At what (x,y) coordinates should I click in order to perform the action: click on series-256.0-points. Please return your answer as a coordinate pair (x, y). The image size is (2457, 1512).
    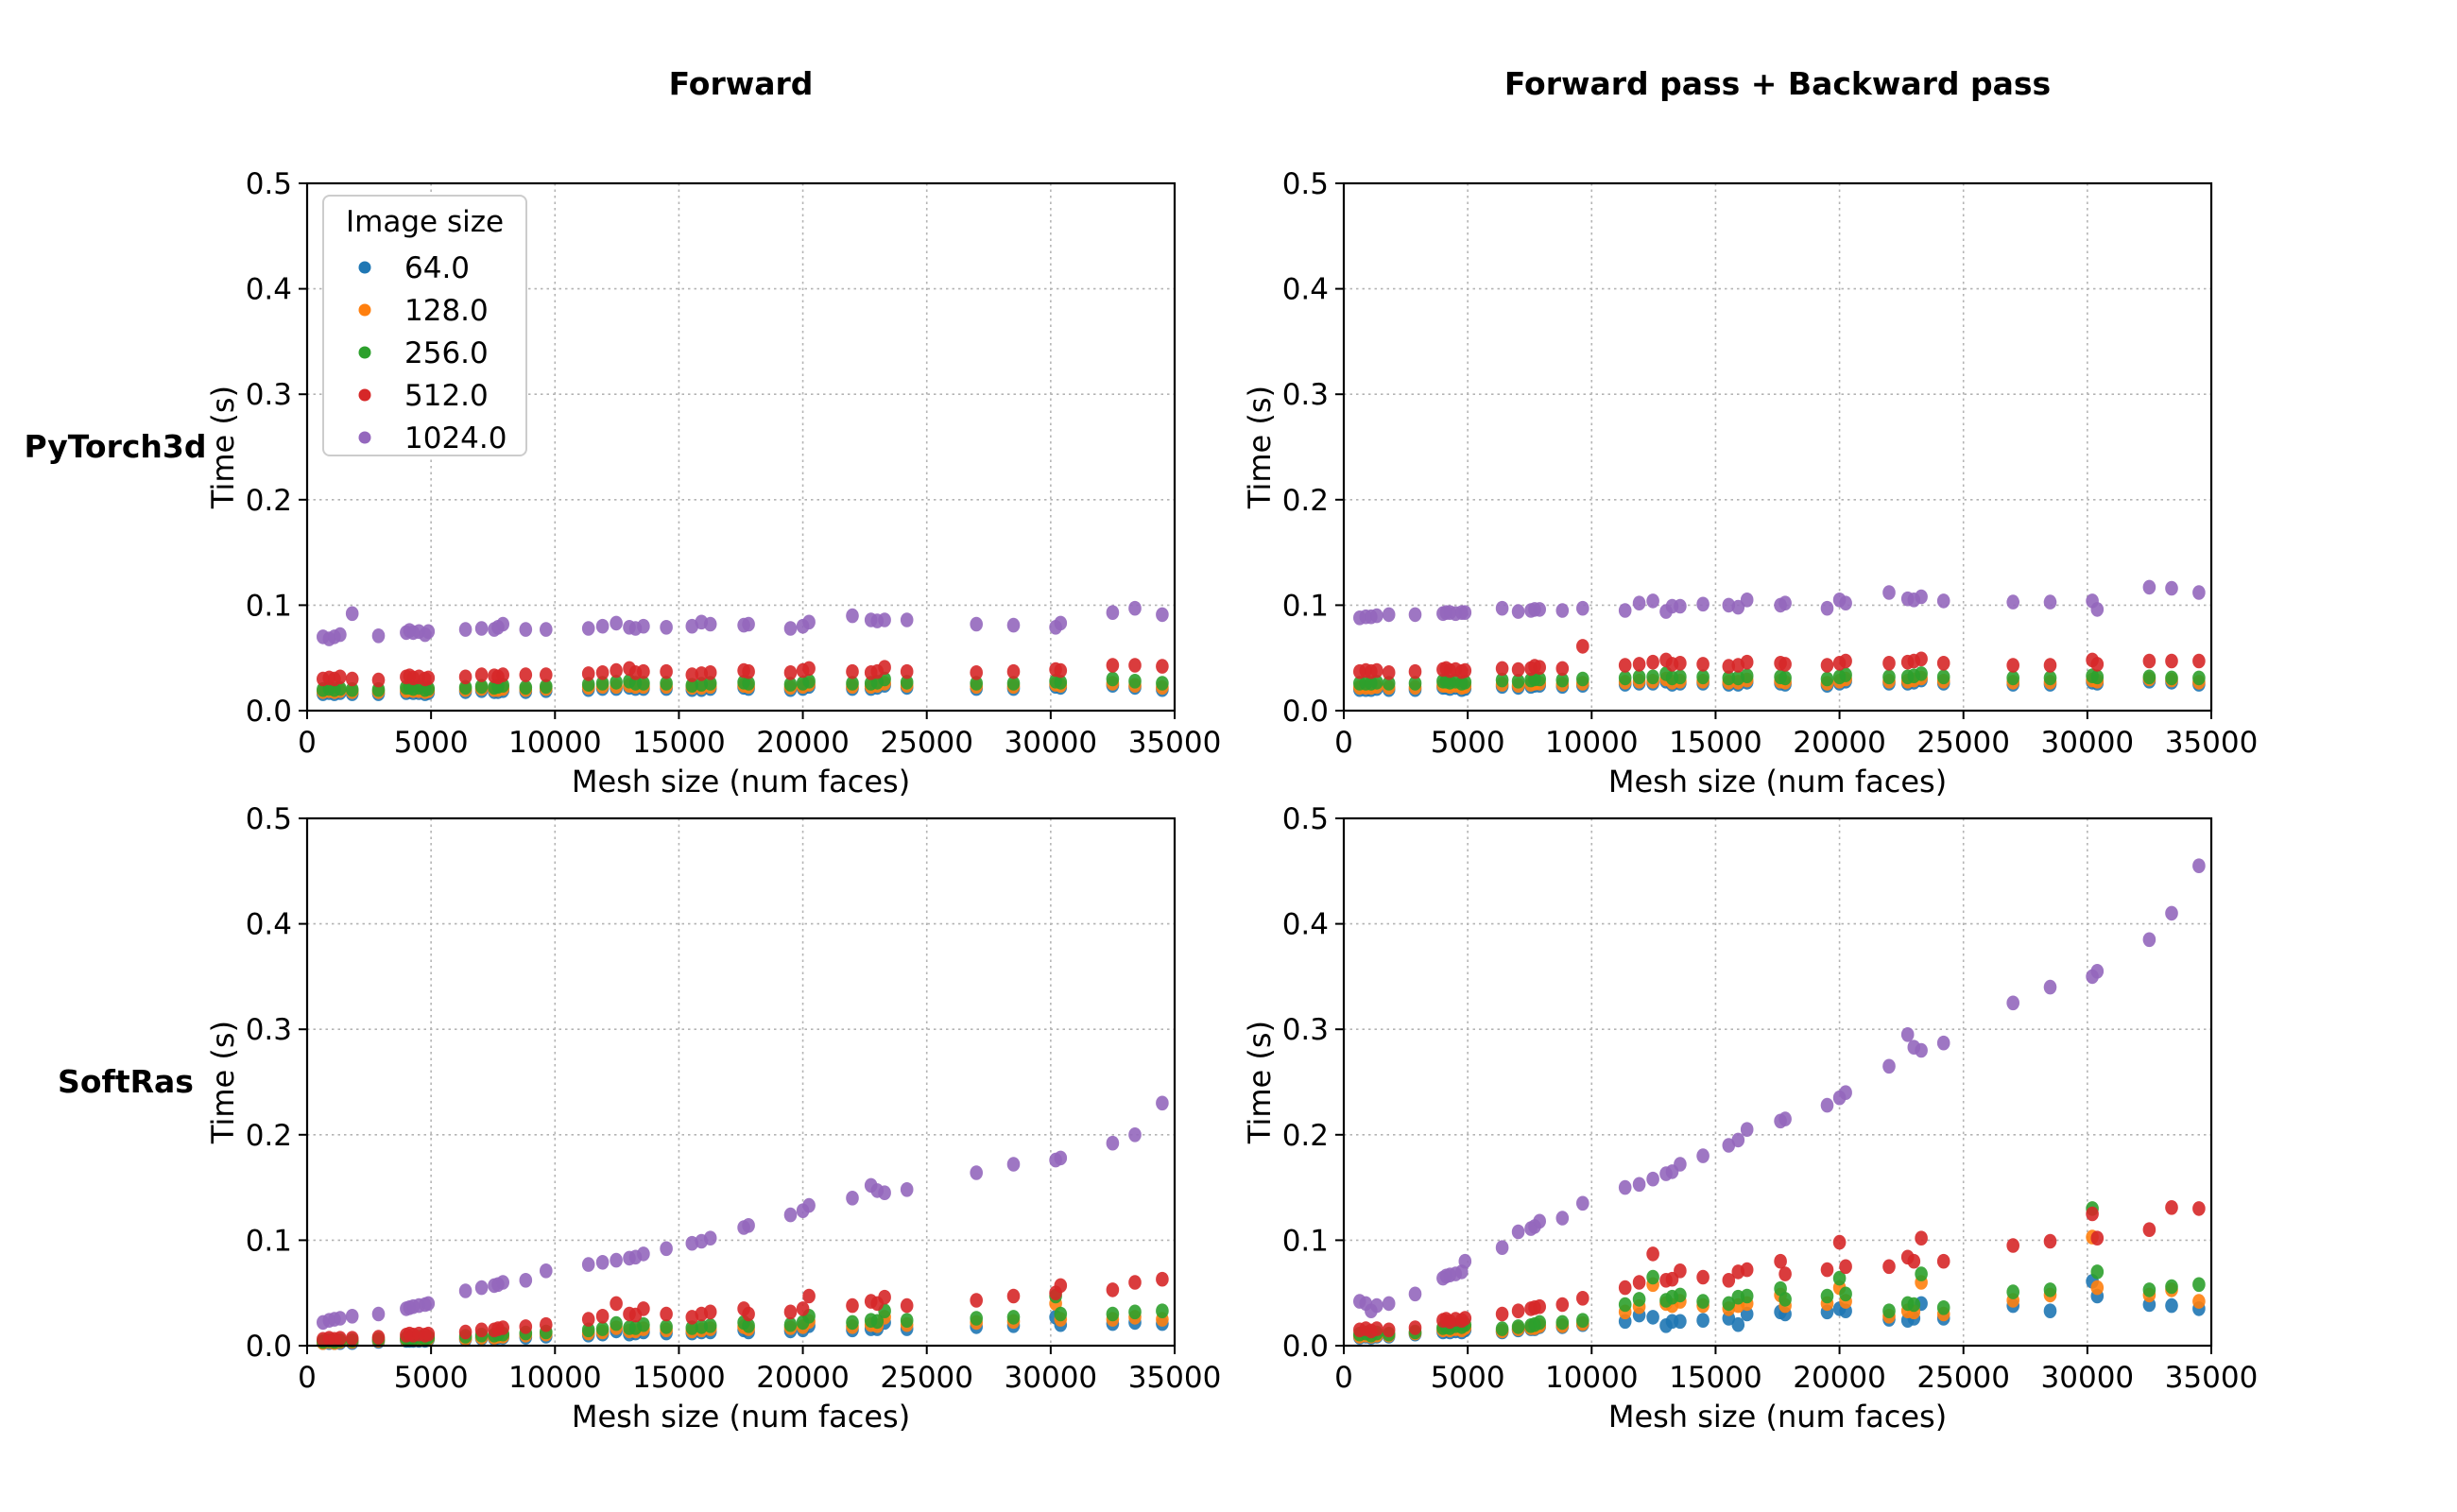
    Looking at the image, I should click on (1779, 678).